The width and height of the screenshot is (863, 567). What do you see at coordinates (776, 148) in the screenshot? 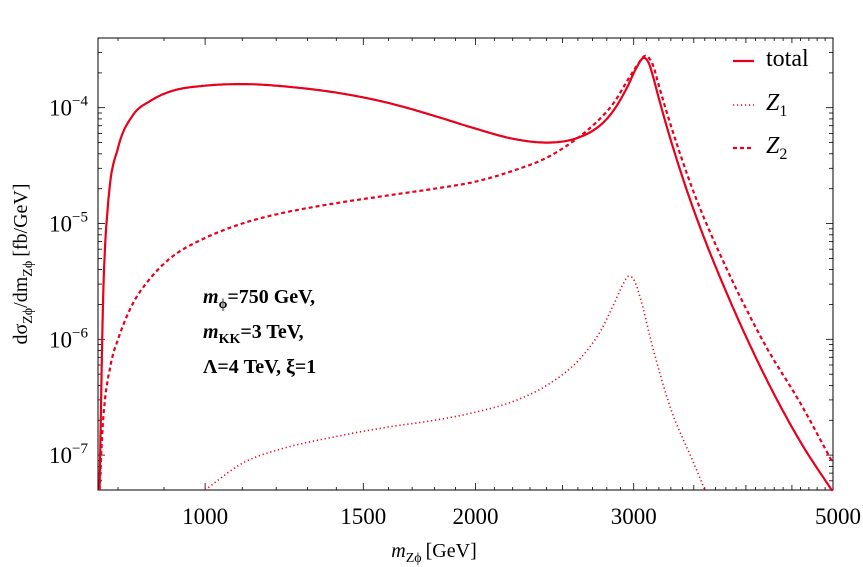
I see `legend-label-z2: Z2` at bounding box center [776, 148].